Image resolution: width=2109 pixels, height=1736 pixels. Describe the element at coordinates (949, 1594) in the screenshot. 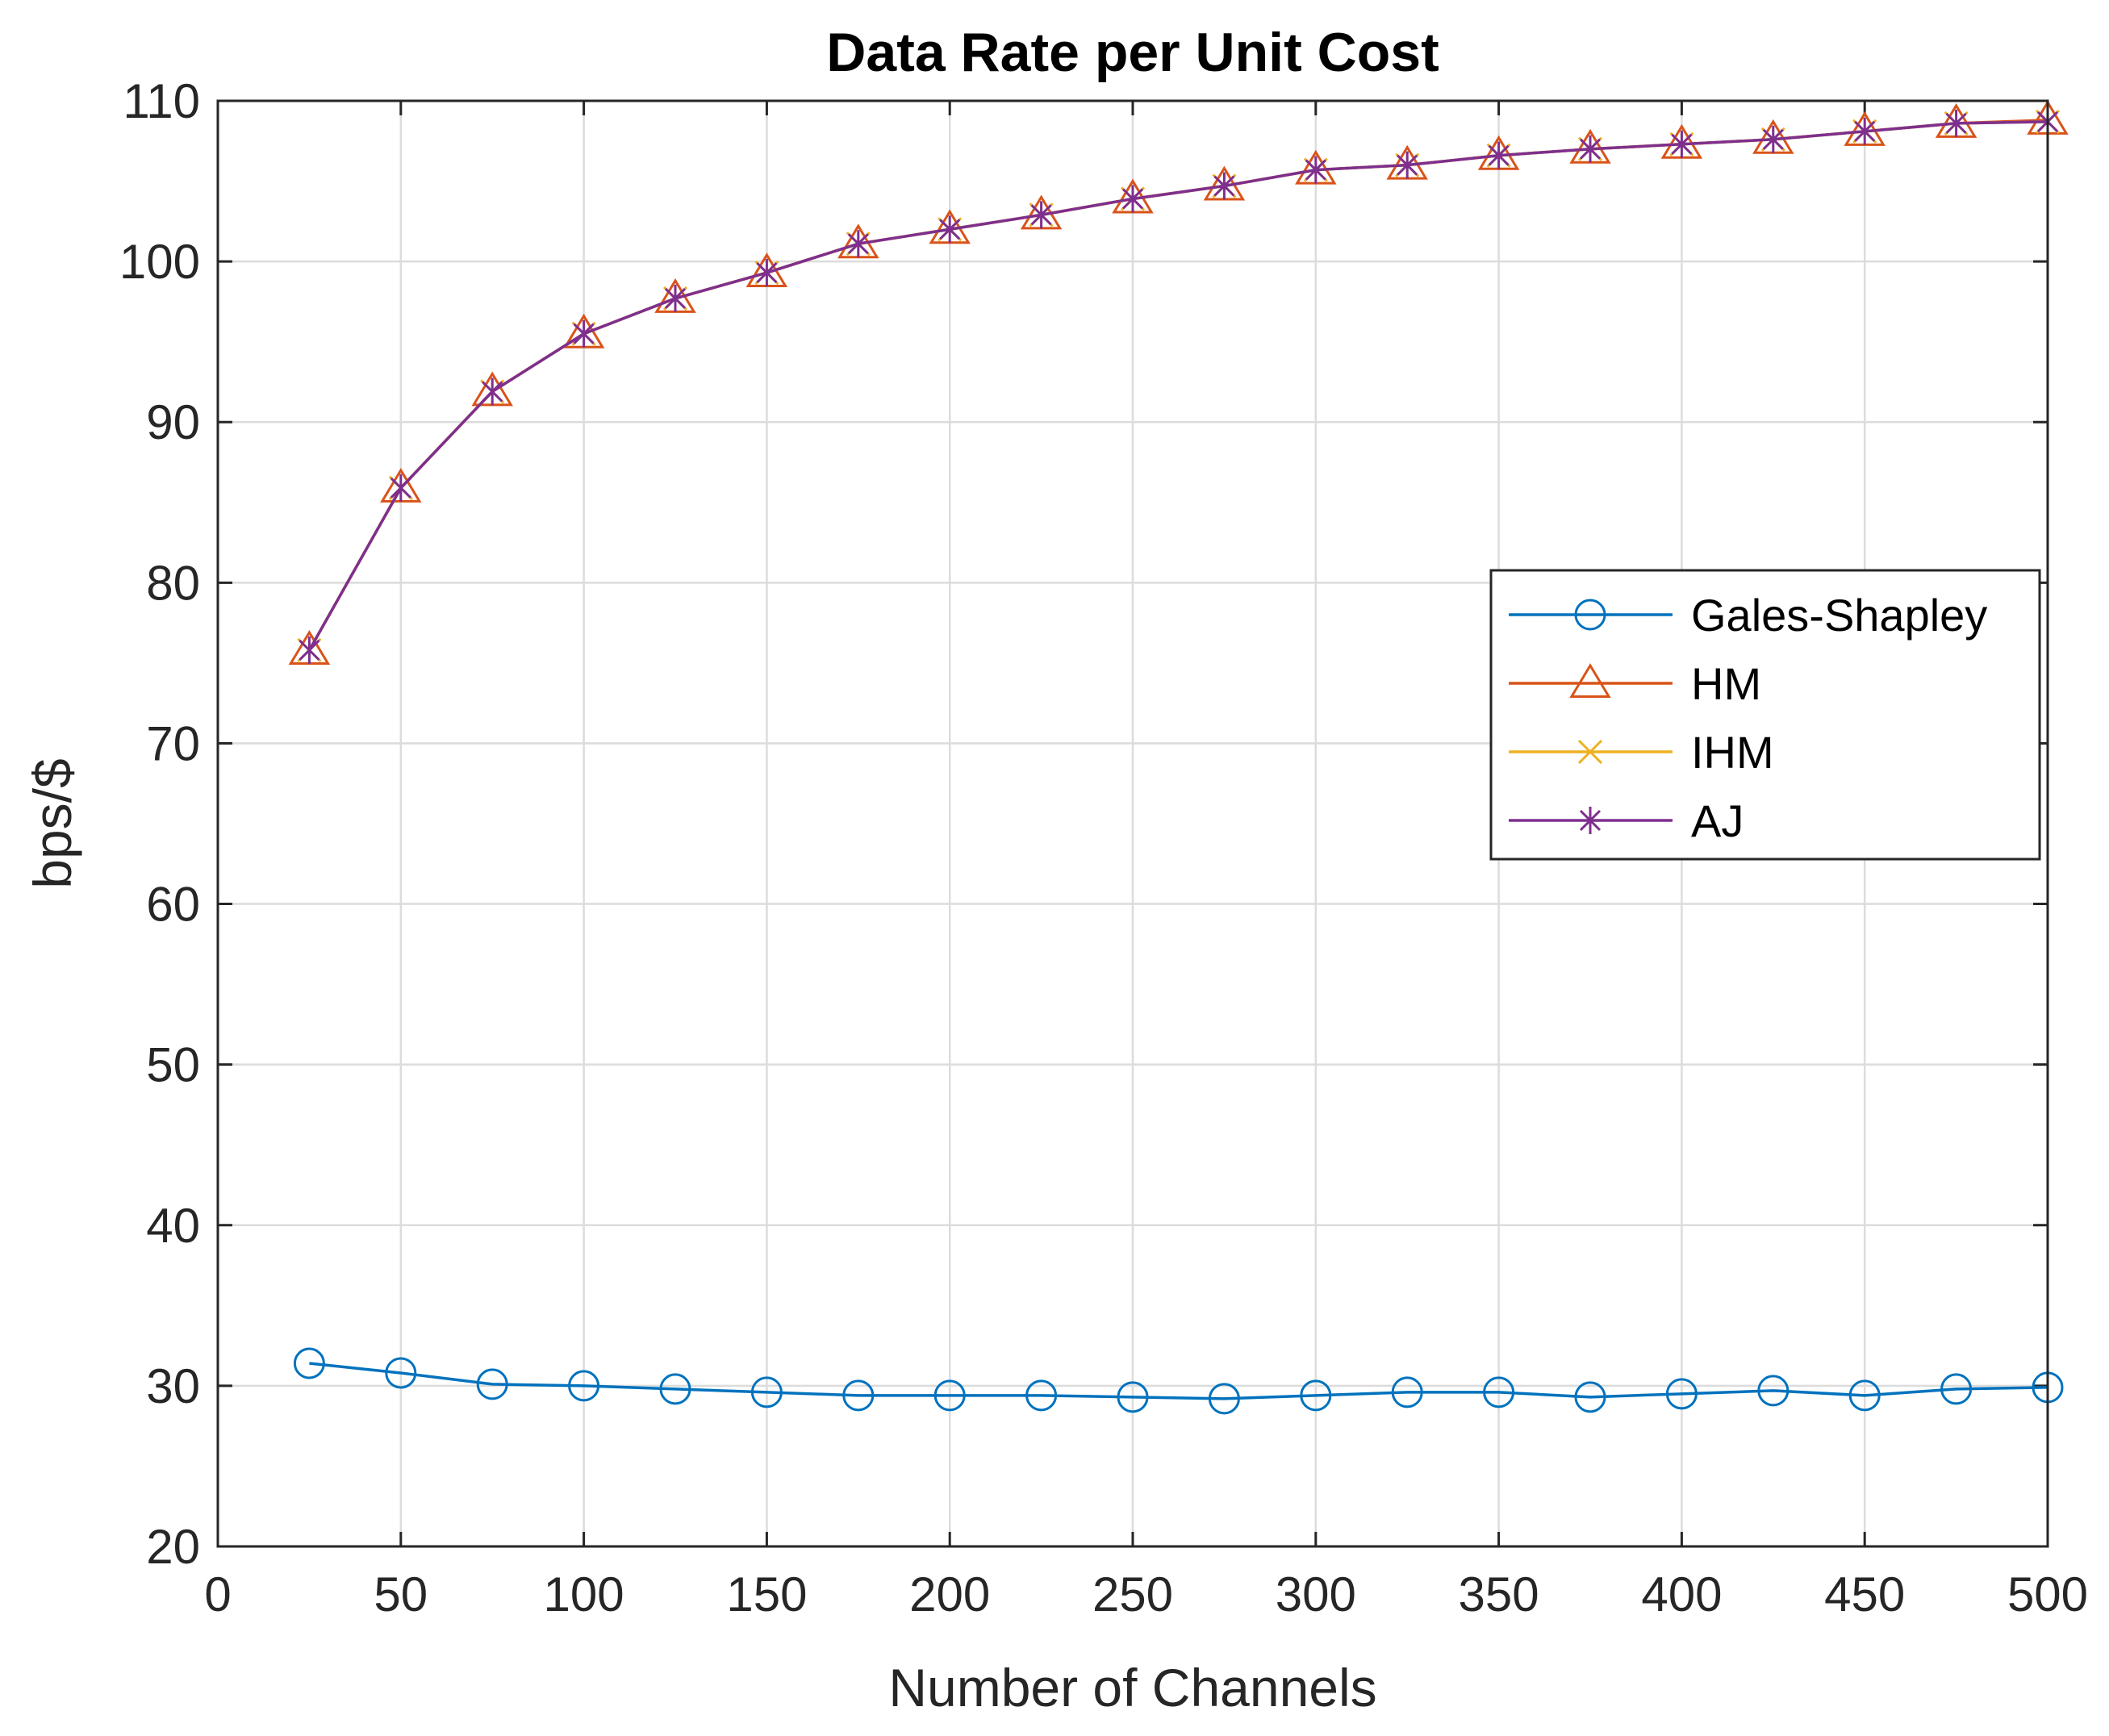

I see `x-tick-label: 200` at that location.